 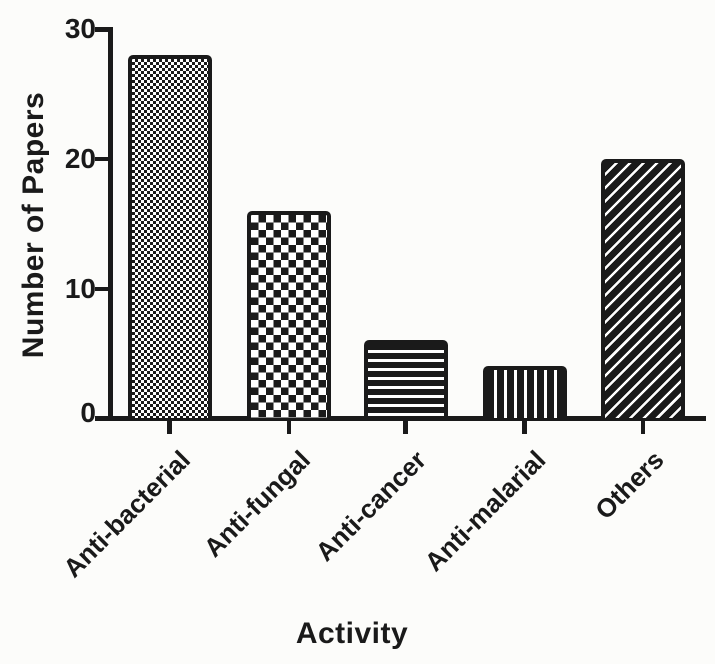 What do you see at coordinates (405, 427) in the screenshot?
I see `x-tick-mark-anti-cancer` at bounding box center [405, 427].